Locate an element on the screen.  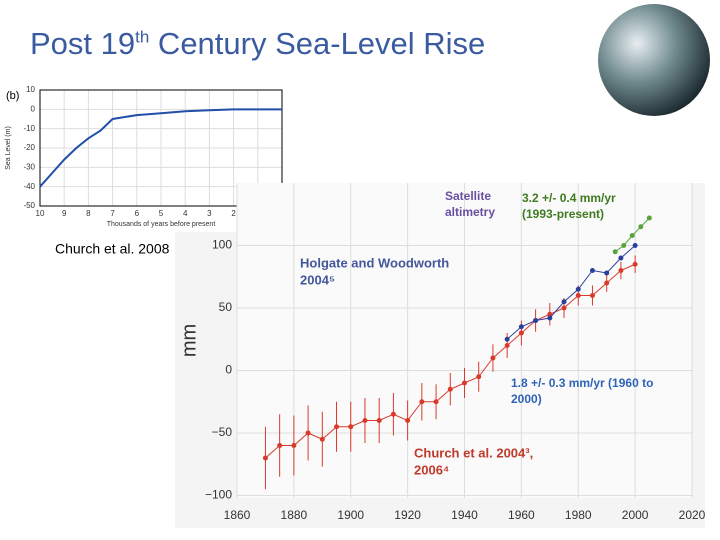
x-tick-label: 2 is located at coordinates (233, 213).